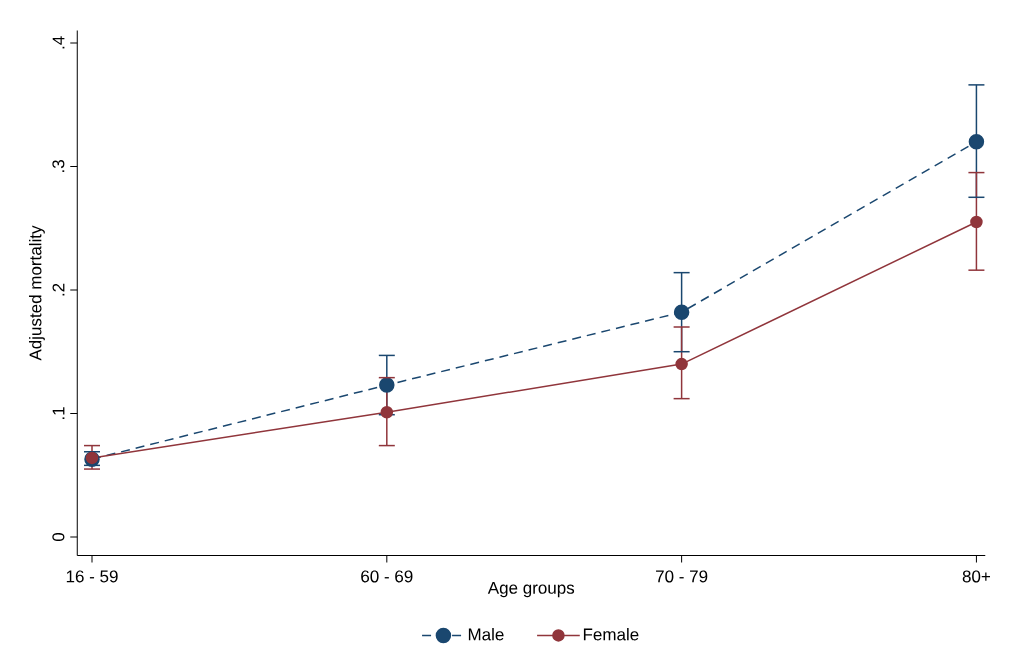  Describe the element at coordinates (58, 537) in the screenshot. I see `y-tick-label: 0` at that location.